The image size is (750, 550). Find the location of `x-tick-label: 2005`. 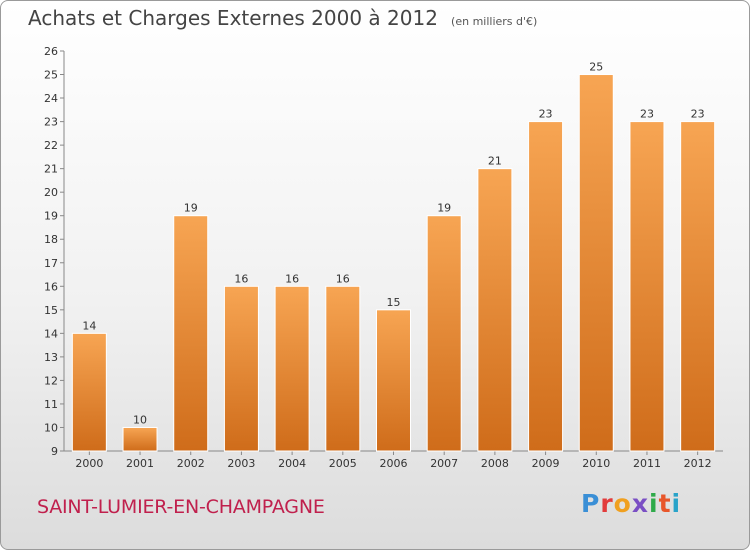

x-tick-label: 2005 is located at coordinates (343, 463).